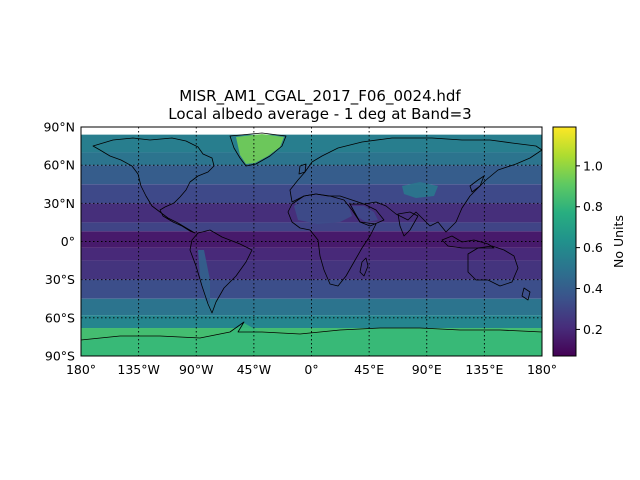  Describe the element at coordinates (138, 369) in the screenshot. I see `longitude-label: 135°W` at that location.